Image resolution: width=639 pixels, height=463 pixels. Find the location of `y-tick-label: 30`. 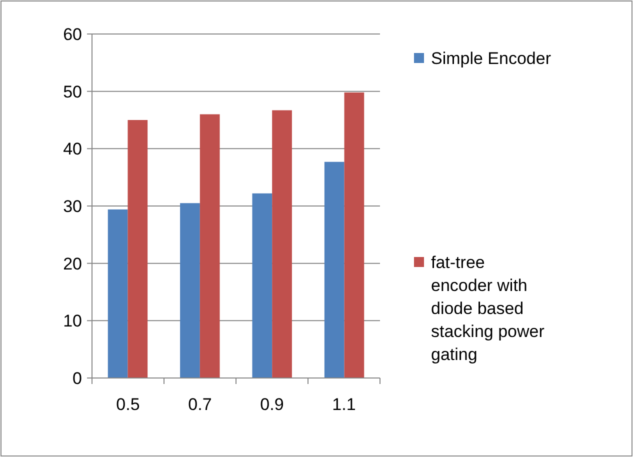

y-tick-label: 30 is located at coordinates (72, 206).